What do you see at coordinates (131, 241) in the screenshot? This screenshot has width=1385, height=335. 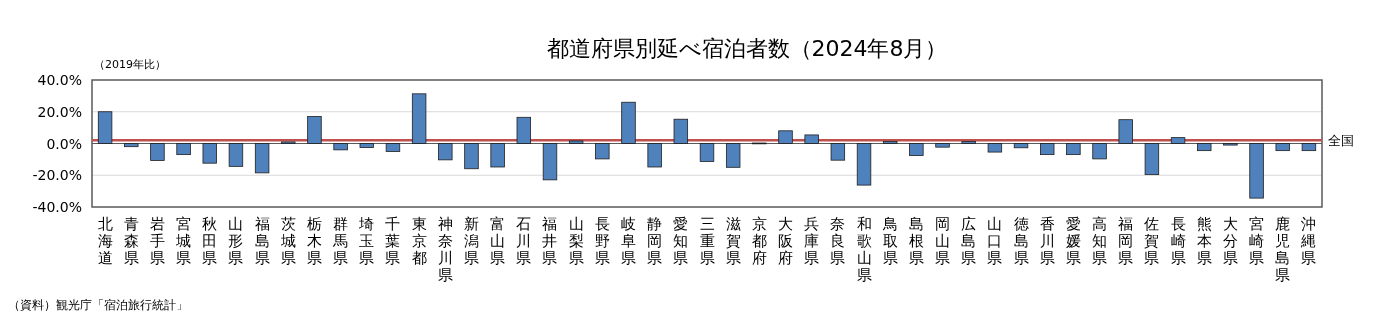 I see `x-tick-label: 青森県` at bounding box center [131, 241].